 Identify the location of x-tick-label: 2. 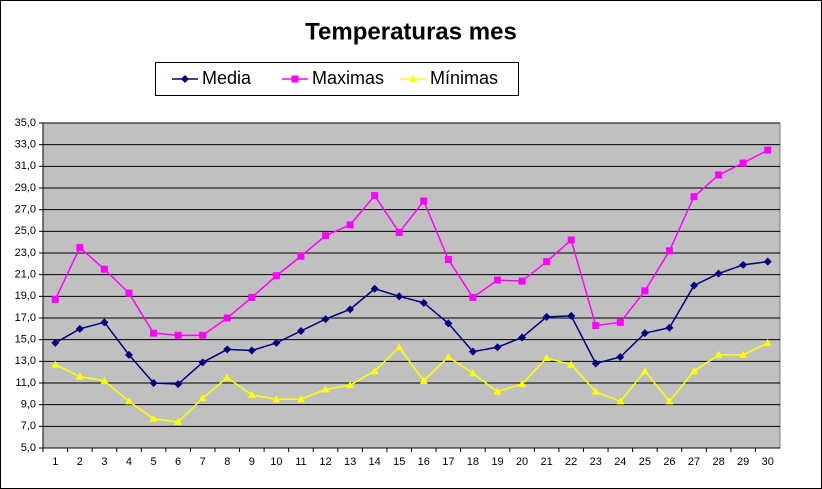
(80, 462).